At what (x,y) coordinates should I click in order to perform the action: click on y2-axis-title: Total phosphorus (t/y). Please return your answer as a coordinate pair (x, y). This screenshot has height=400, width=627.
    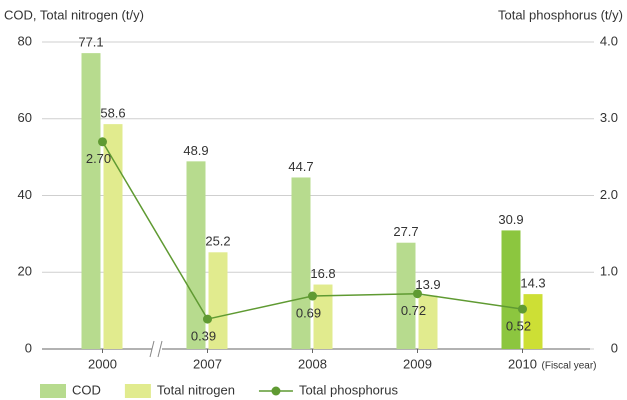
    Looking at the image, I should click on (560, 14).